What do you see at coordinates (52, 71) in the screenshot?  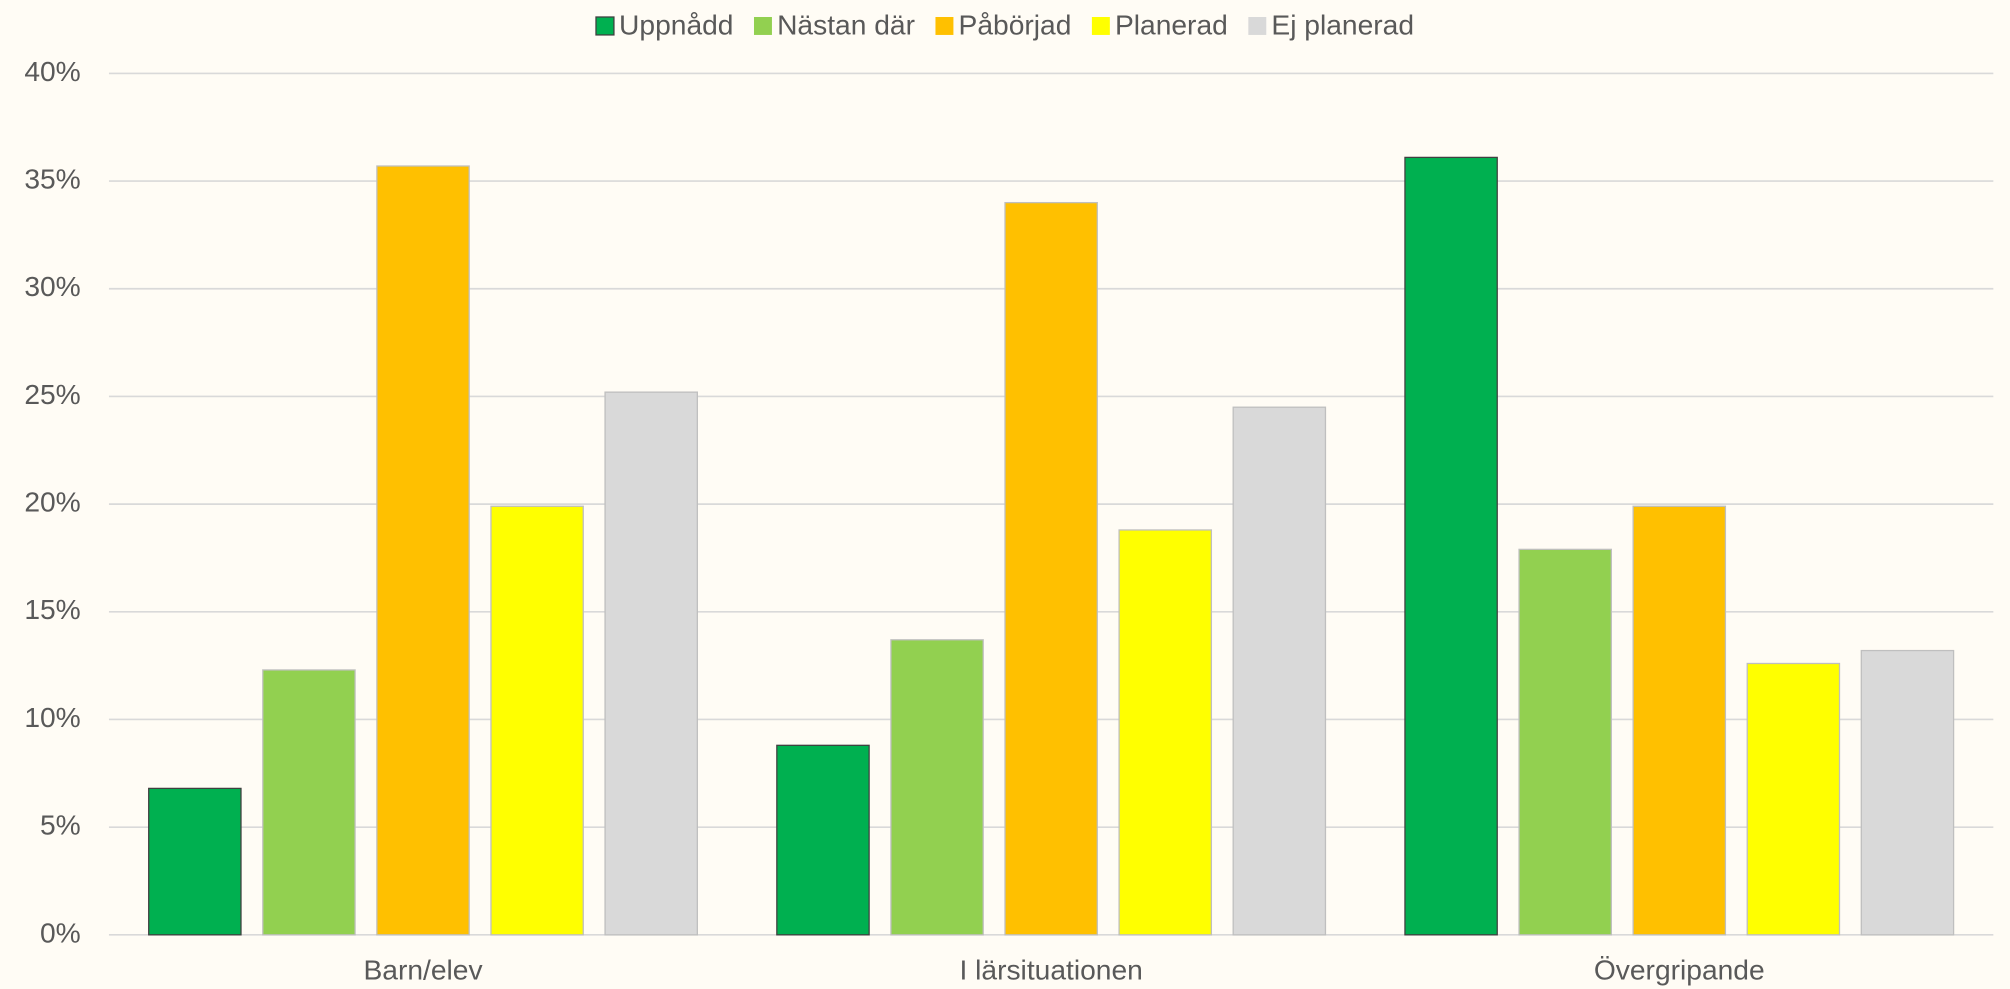 I see `y-tick-label: 40%` at bounding box center [52, 71].